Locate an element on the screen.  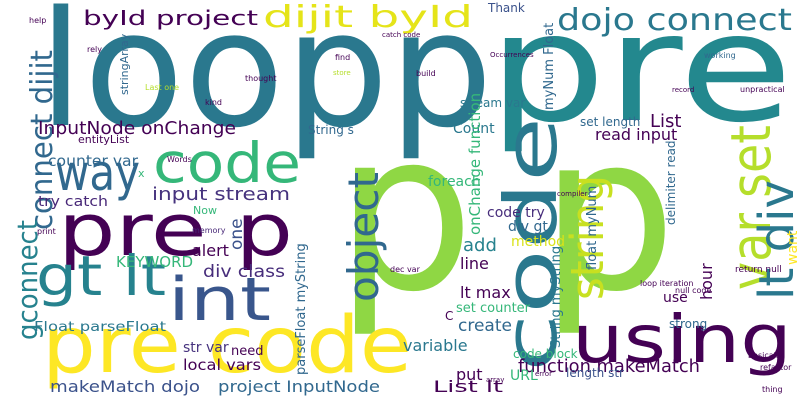
word: using is located at coordinates (682, 339).